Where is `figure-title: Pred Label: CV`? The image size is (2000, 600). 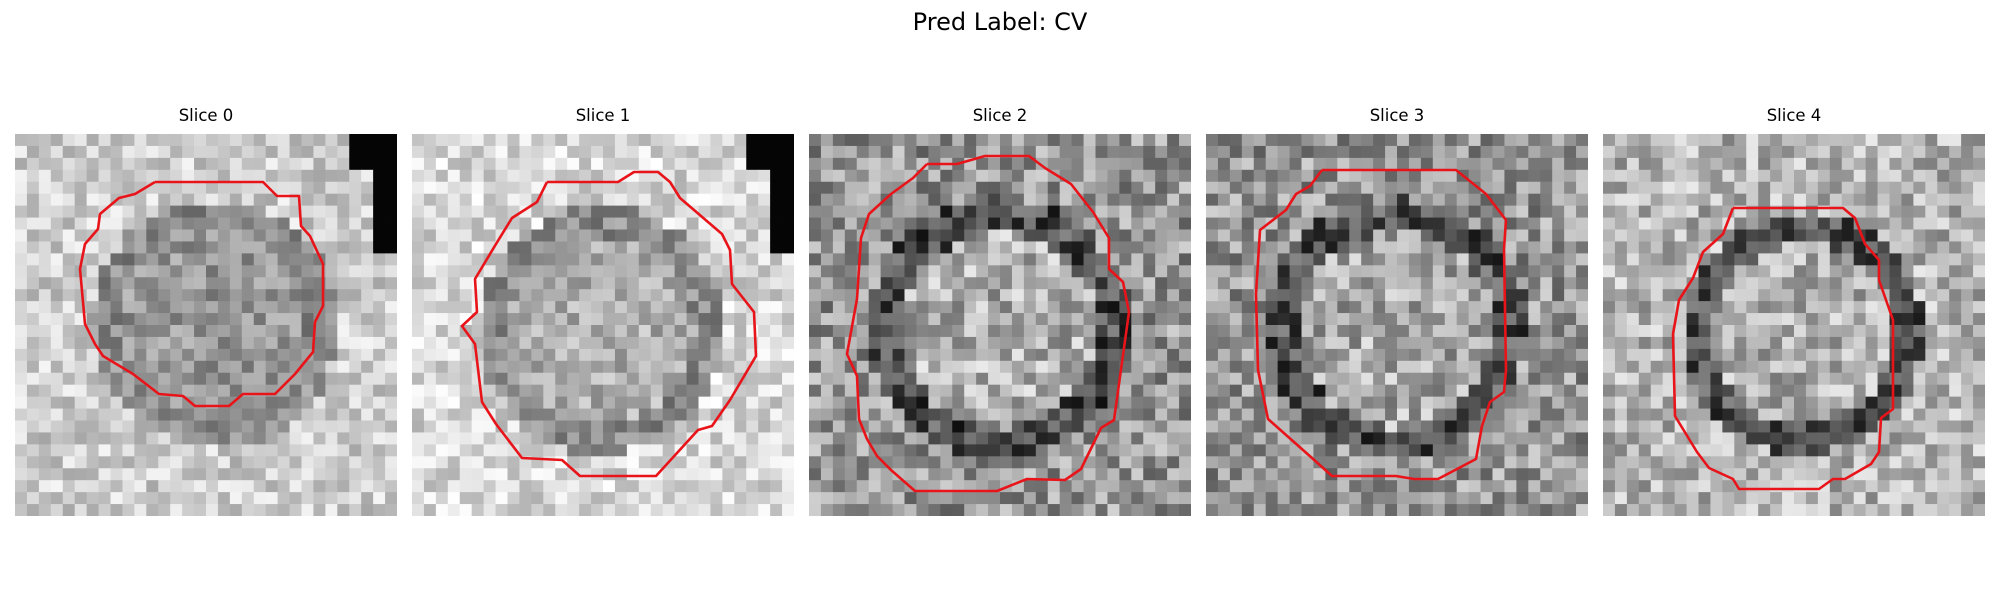 figure-title: Pred Label: CV is located at coordinates (1000, 22).